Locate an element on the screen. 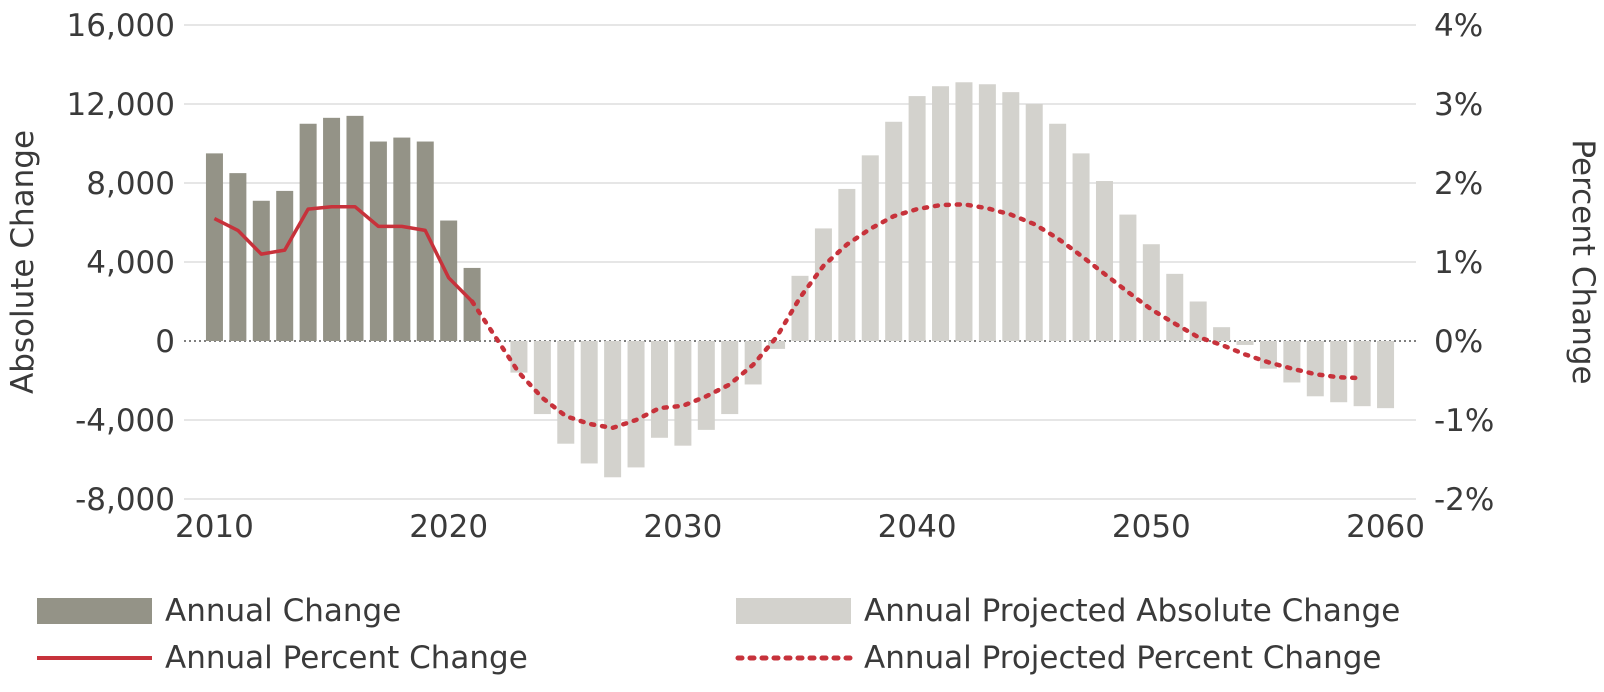 This screenshot has width=1604, height=692. percent-change-line is located at coordinates (343, 253).